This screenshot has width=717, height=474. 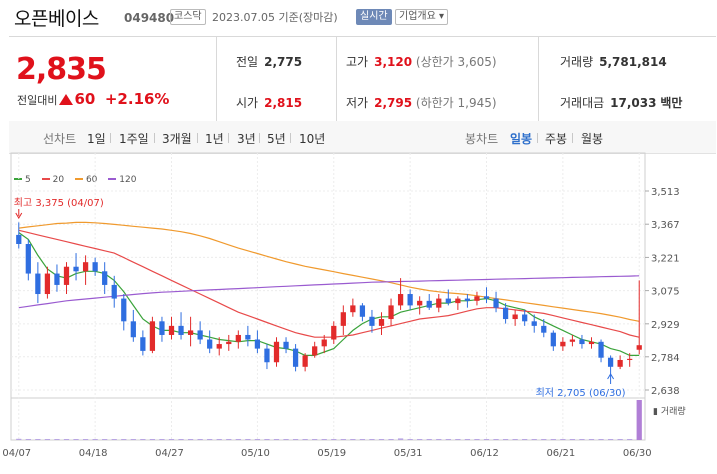 I want to click on price-change: 전일대비 60 +2.16%, so click(x=93, y=99).